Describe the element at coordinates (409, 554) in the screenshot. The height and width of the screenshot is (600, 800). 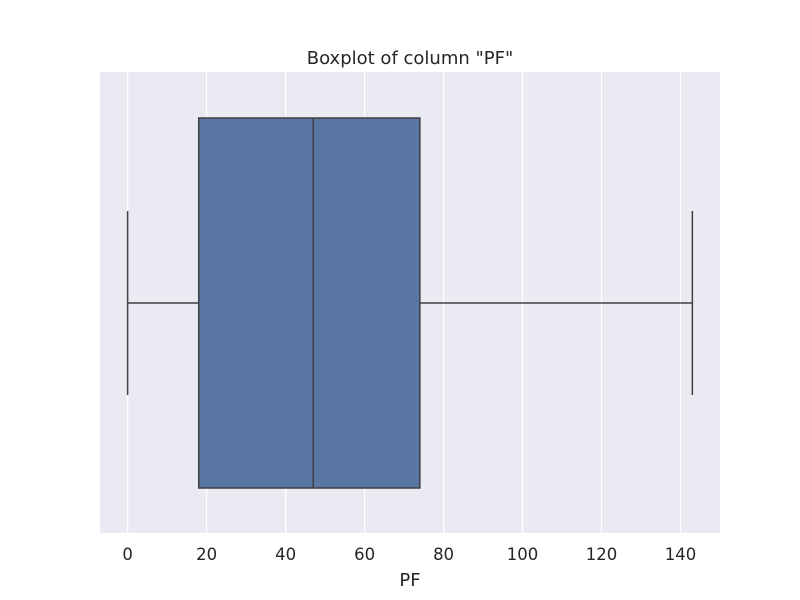
I see `x-axis-ticks: 0 20 40 60 80 100 120 140` at that location.